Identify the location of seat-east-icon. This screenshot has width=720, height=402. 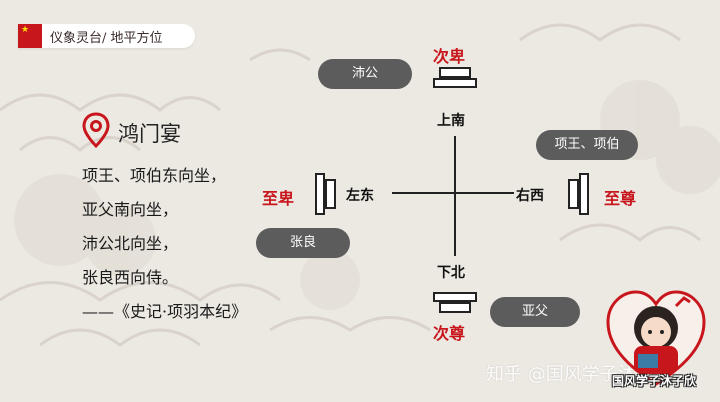
(578, 194).